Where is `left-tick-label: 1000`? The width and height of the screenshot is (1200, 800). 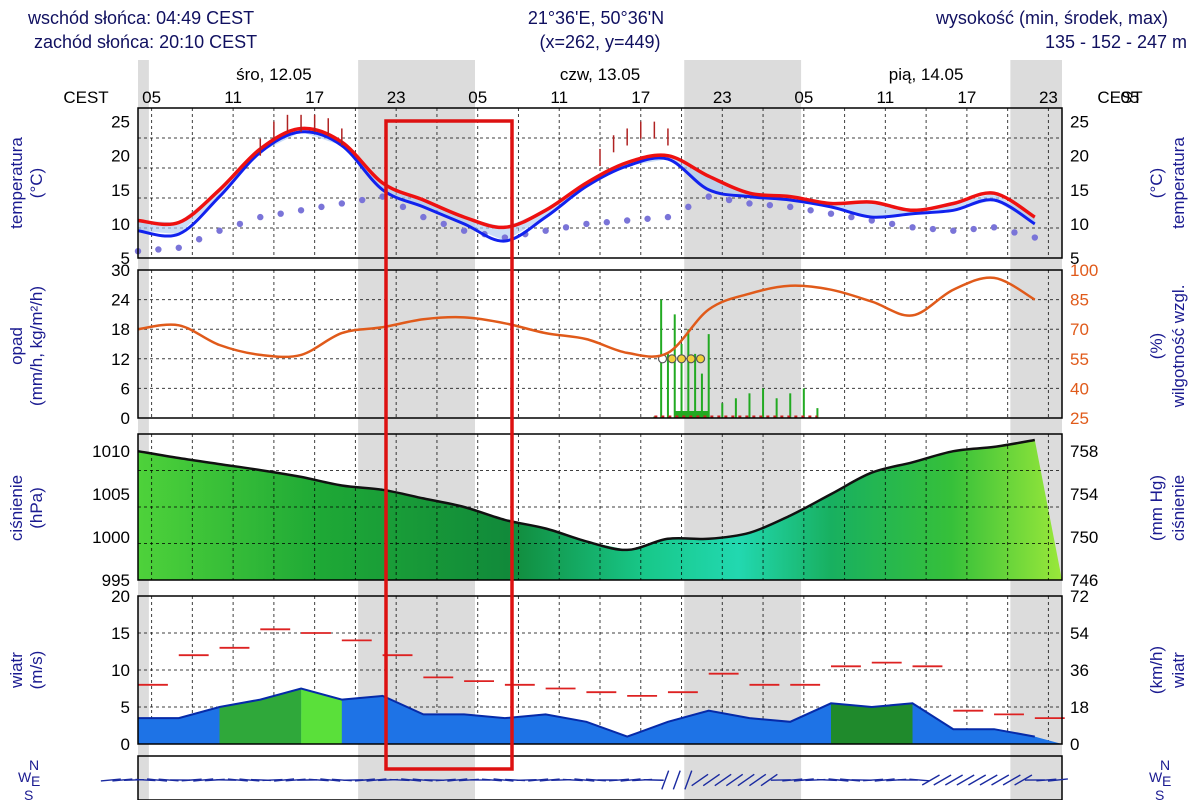 left-tick-label: 1000 is located at coordinates (111, 537).